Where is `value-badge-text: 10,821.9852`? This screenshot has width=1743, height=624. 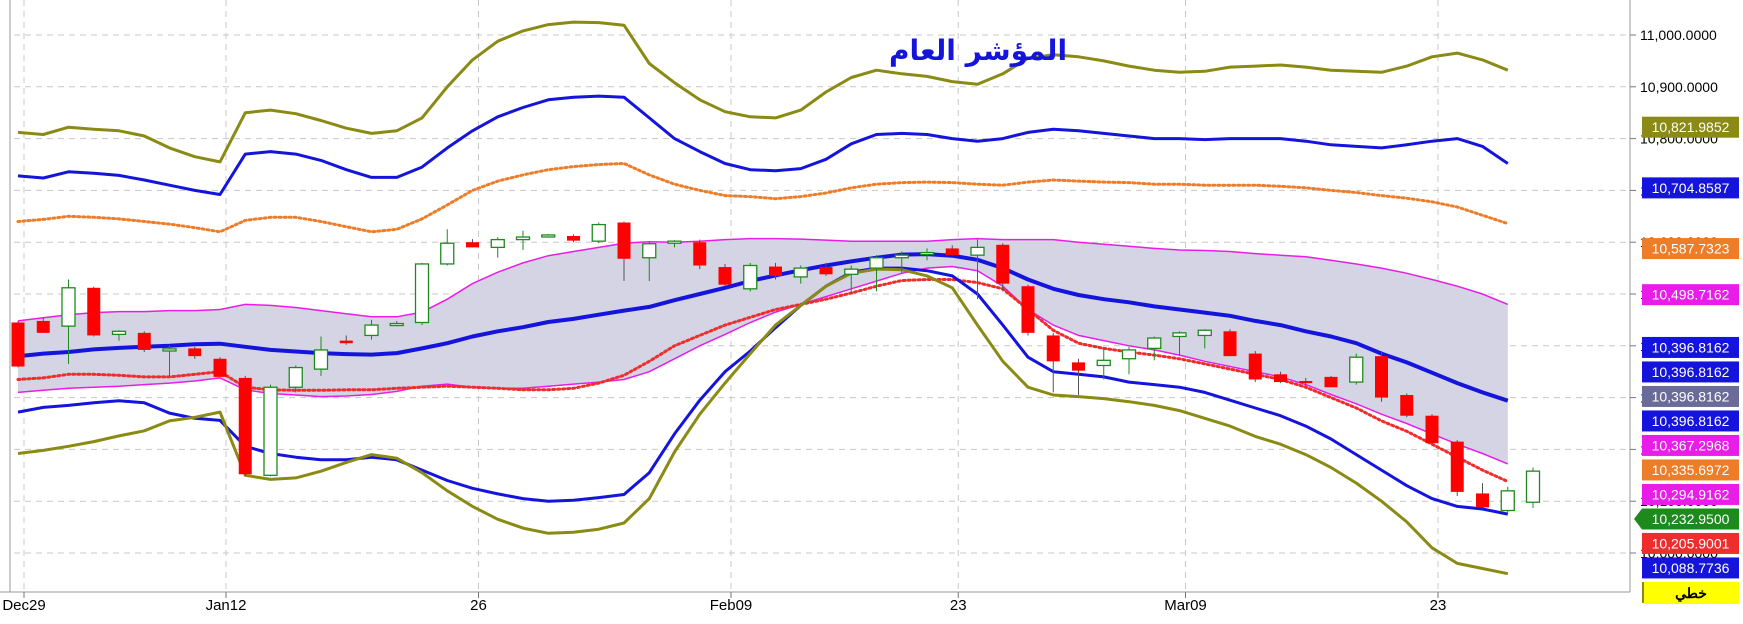 value-badge-text: 10,821.9852 is located at coordinates (1691, 127).